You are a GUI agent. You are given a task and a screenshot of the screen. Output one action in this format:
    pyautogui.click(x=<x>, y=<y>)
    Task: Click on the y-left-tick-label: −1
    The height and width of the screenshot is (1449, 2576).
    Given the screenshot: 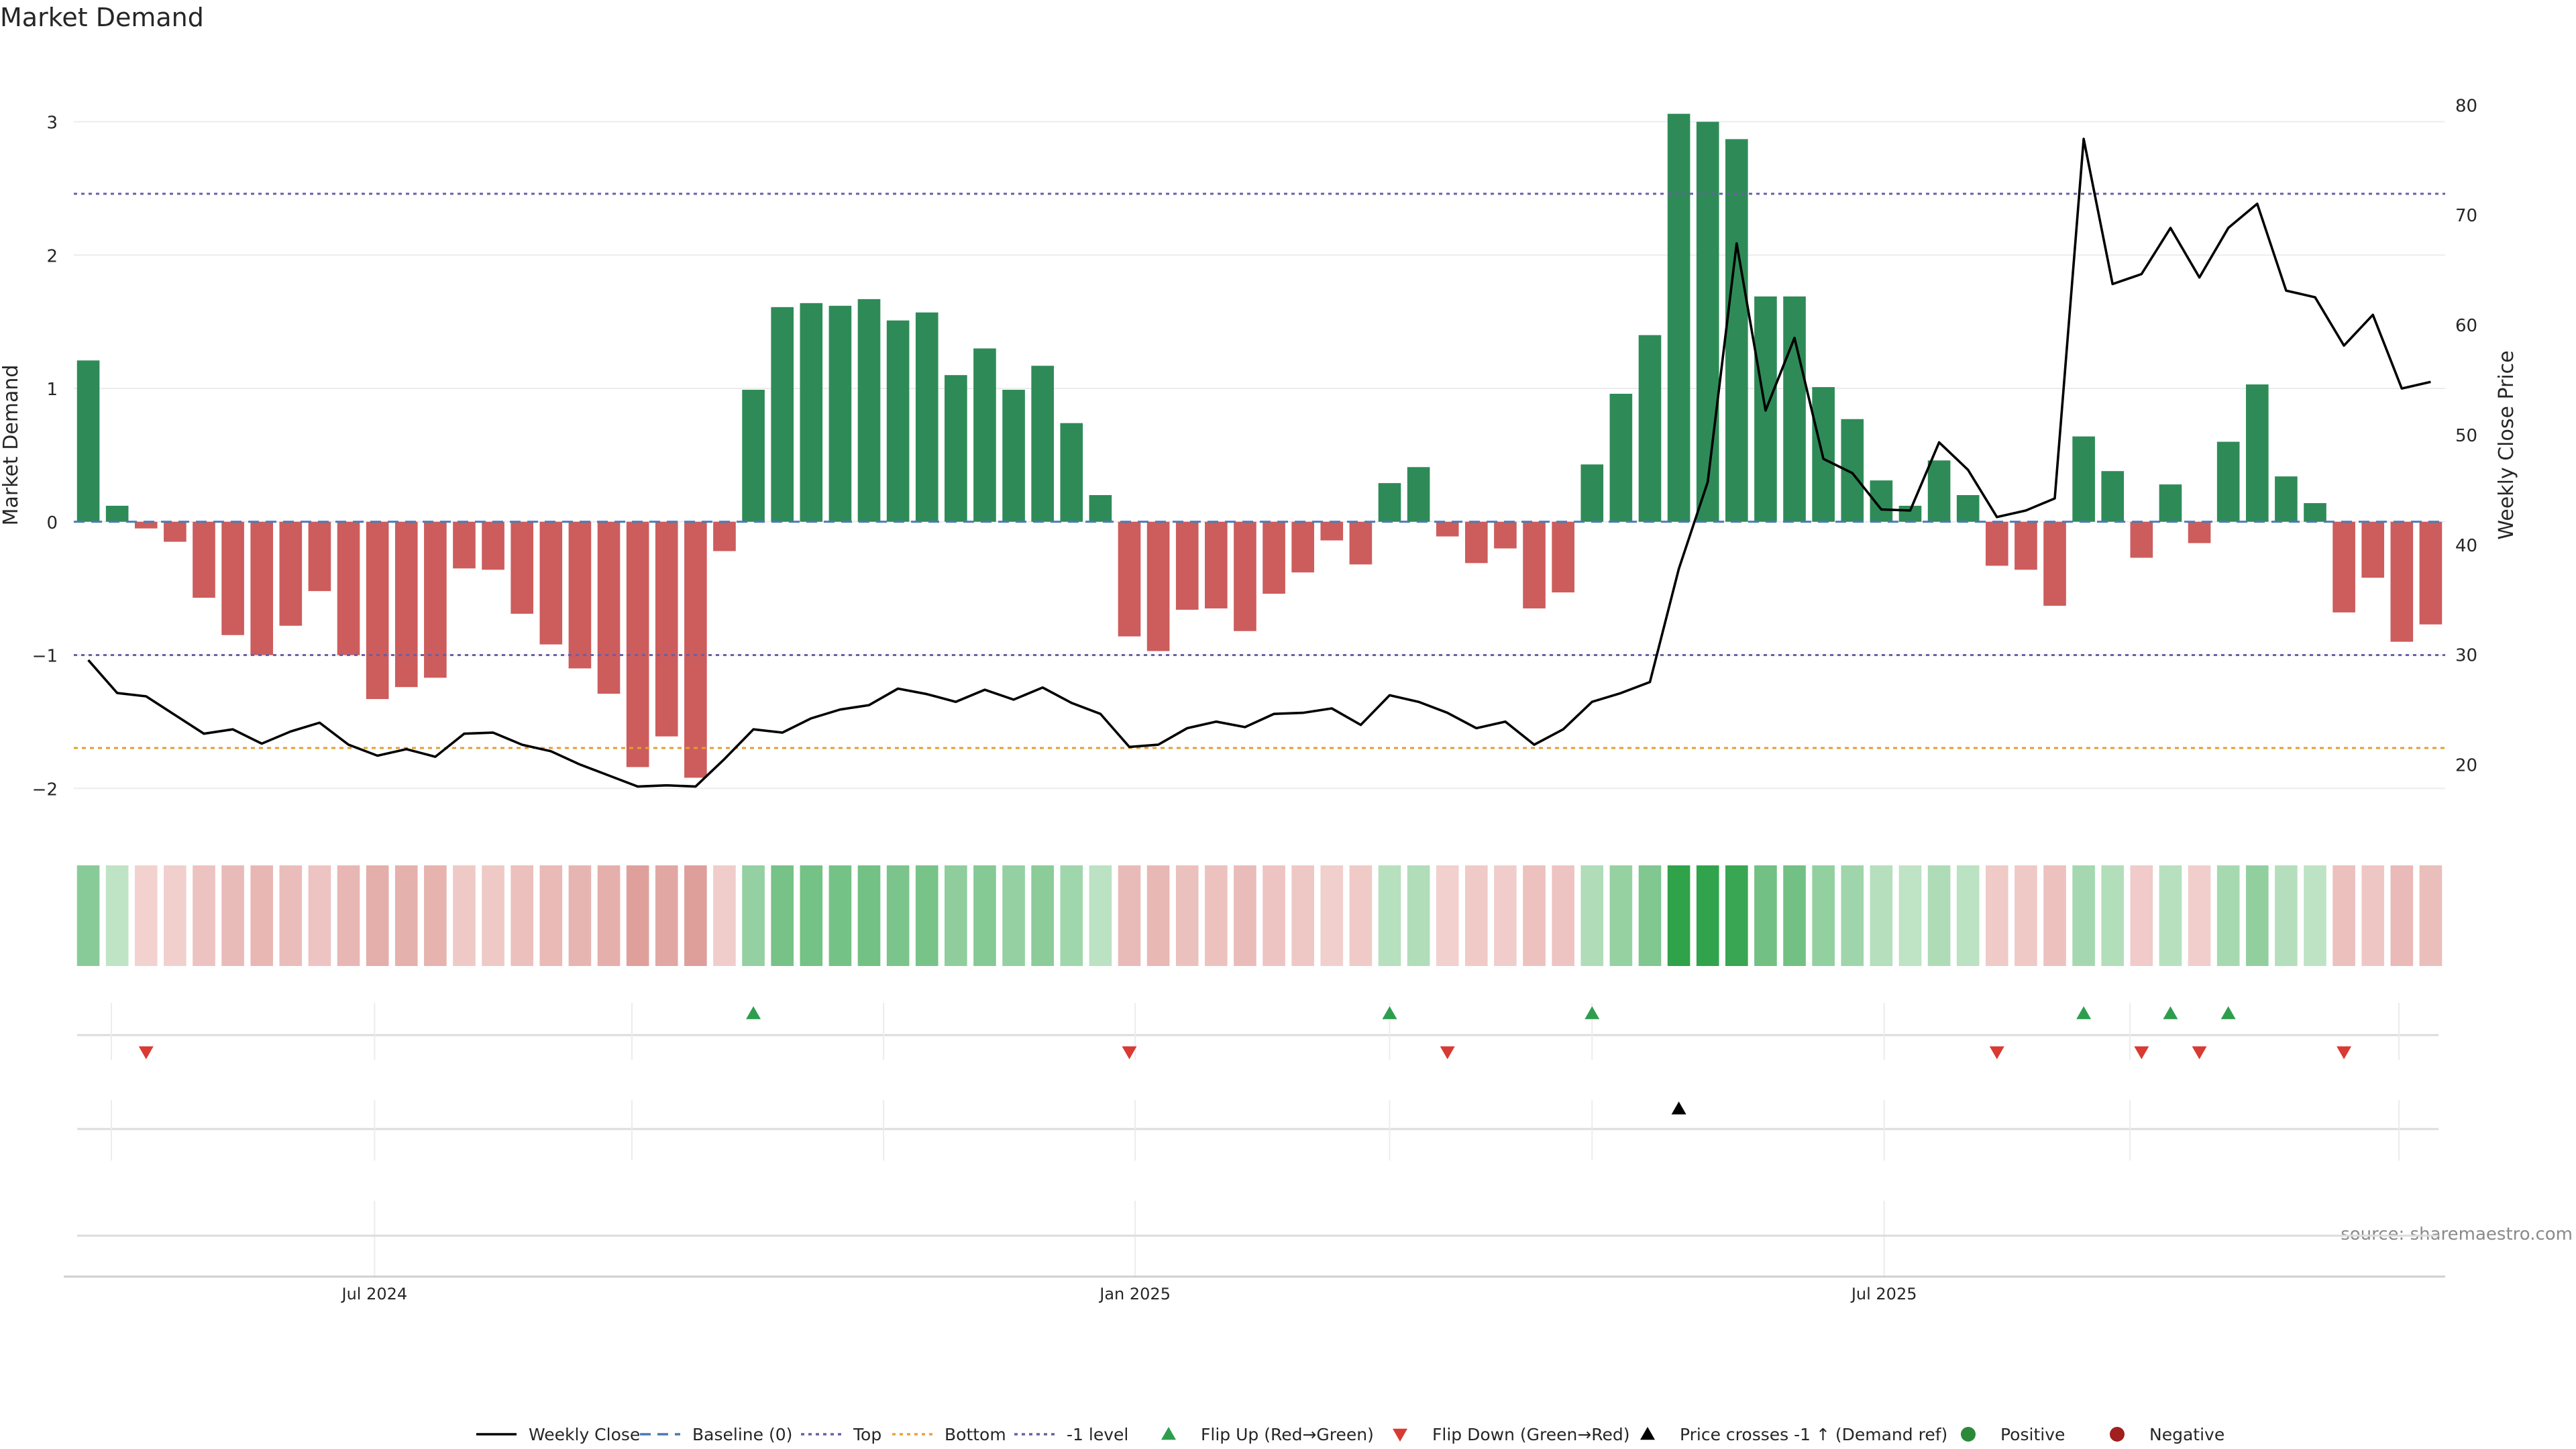 What is the action you would take?
    pyautogui.click(x=45, y=657)
    